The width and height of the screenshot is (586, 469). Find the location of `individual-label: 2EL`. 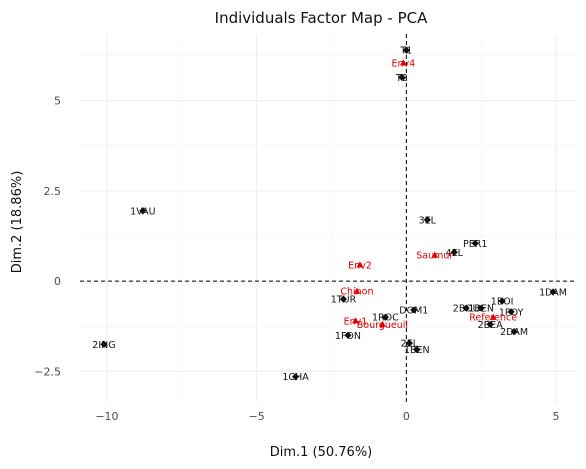

individual-label: 2EL is located at coordinates (410, 344).